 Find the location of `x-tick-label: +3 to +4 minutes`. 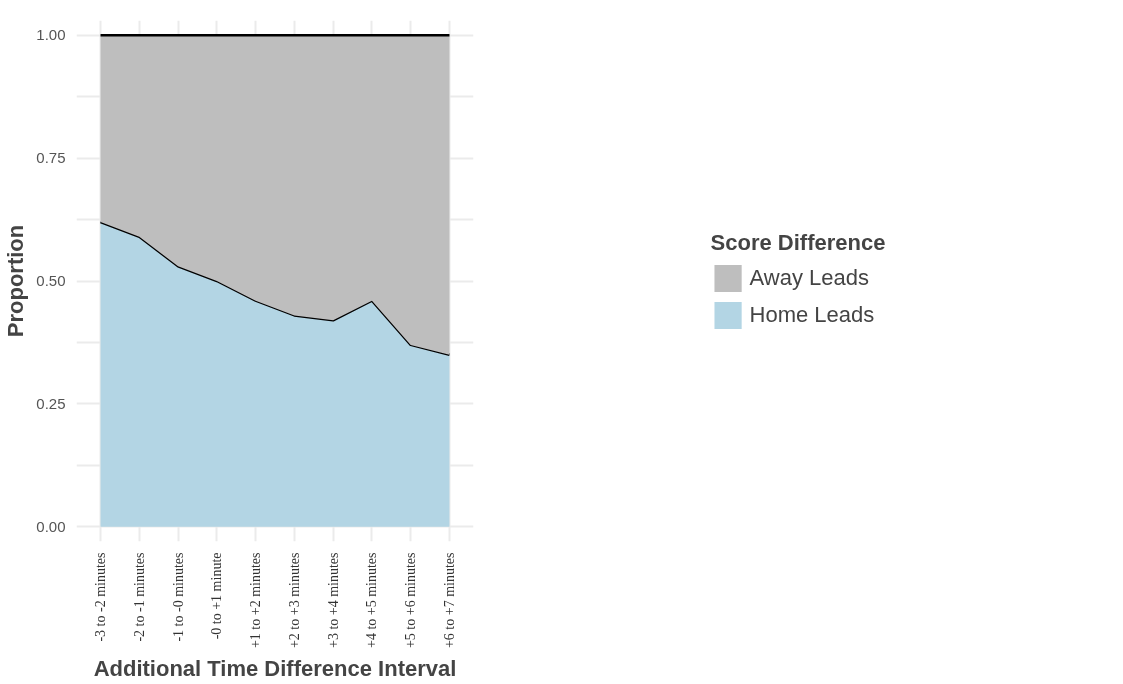

x-tick-label: +3 to +4 minutes is located at coordinates (333, 600).